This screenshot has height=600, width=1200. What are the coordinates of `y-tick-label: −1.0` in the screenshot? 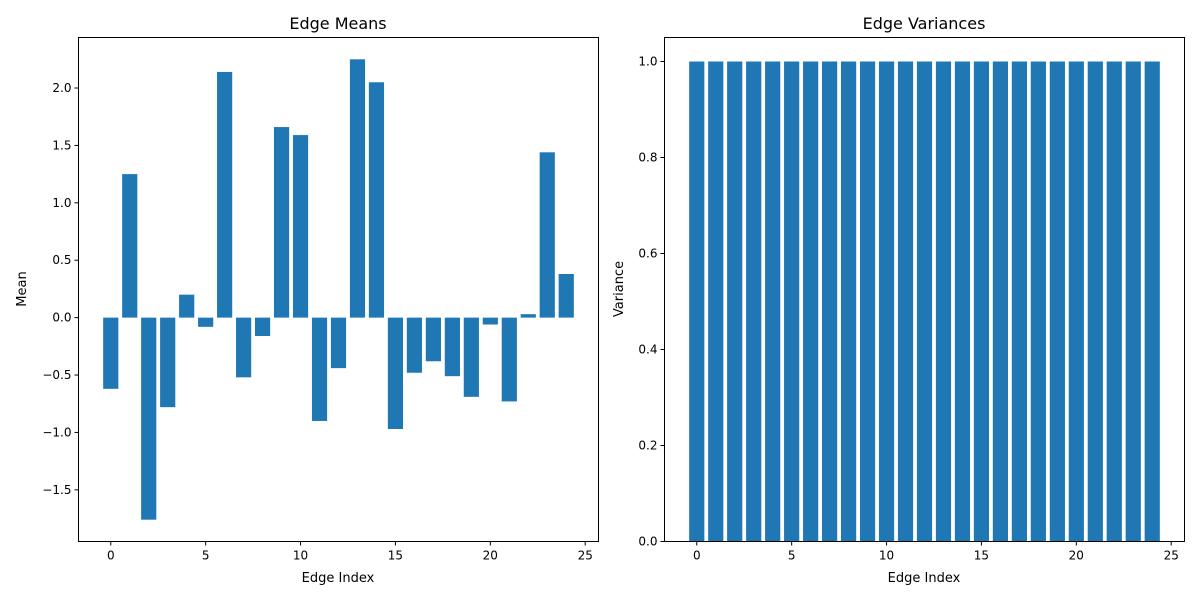 It's located at (56, 432).